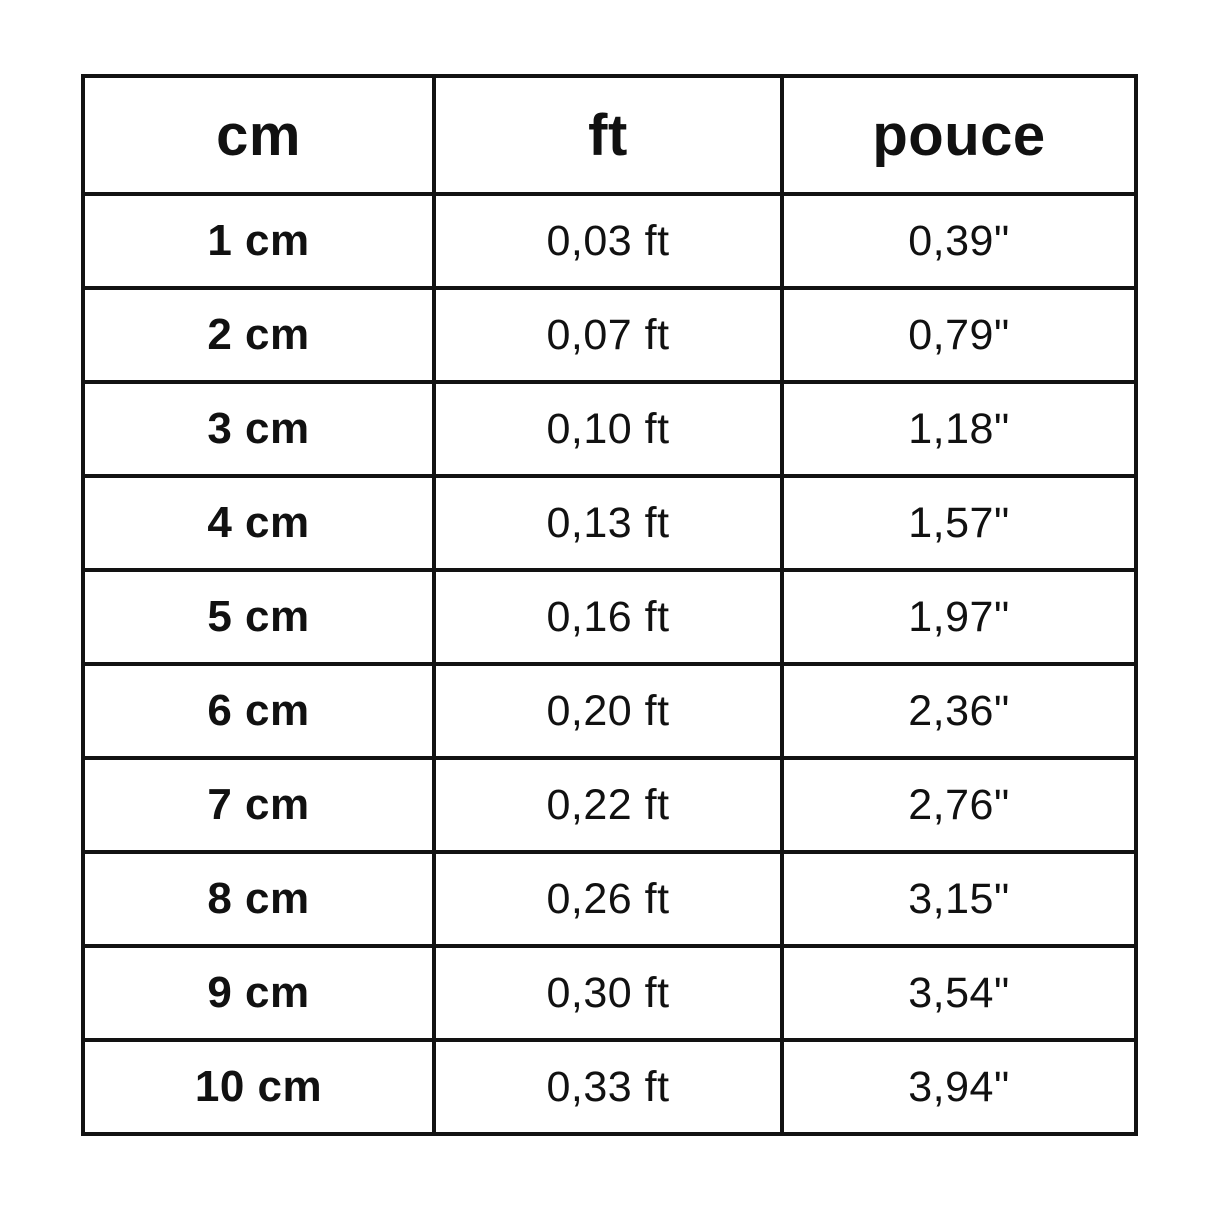 Image resolution: width=1214 pixels, height=1214 pixels. I want to click on table-row: 10 cm 0,33 ft 3,94", so click(609, 1087).